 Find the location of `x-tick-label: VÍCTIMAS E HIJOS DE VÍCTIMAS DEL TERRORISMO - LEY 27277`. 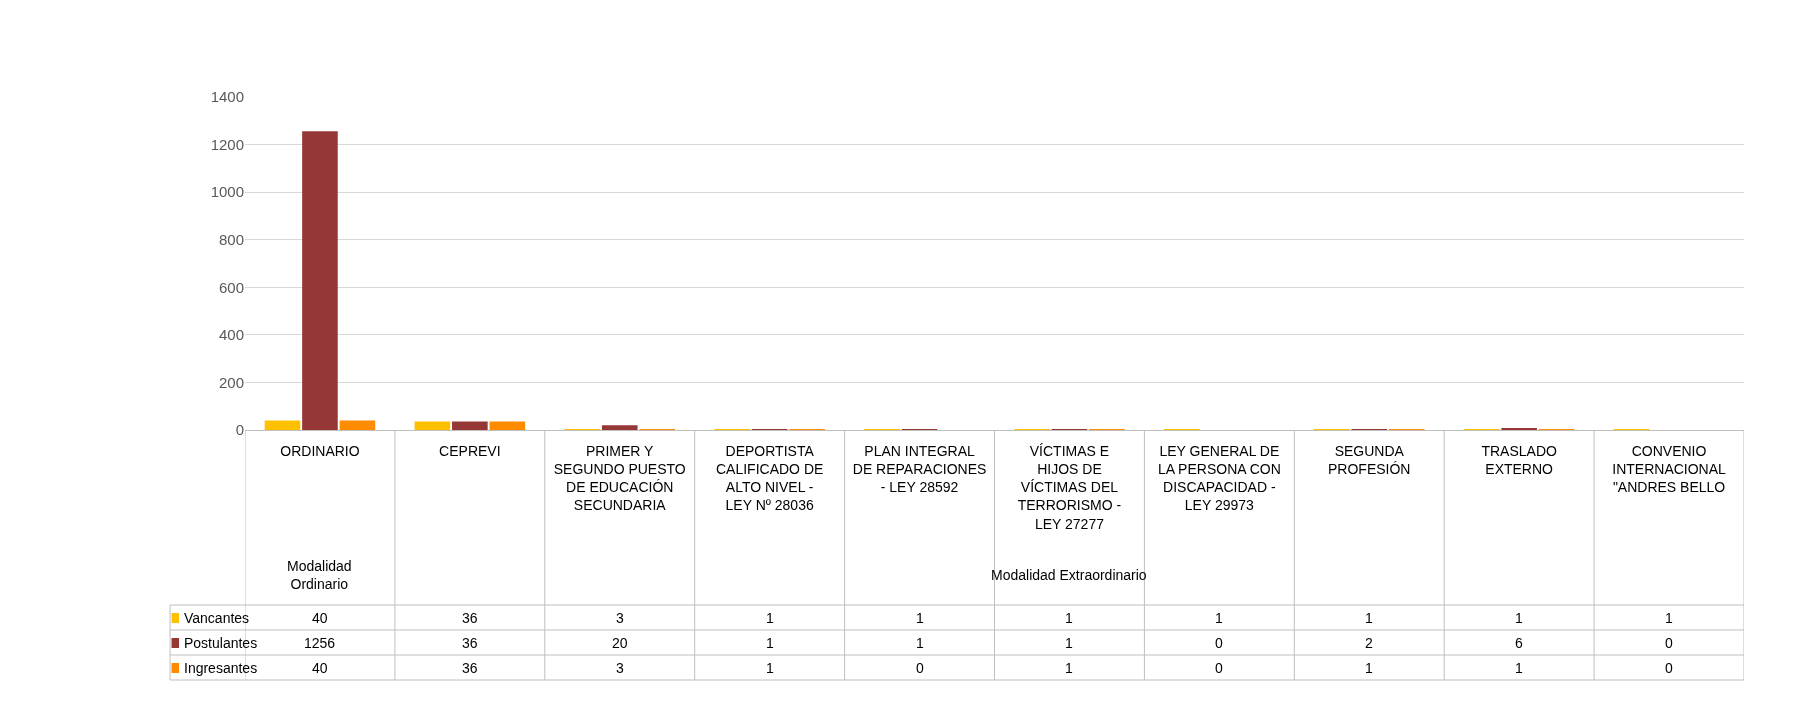

x-tick-label: VÍCTIMAS E HIJOS DE VÍCTIMAS DEL TERRORISMO - LEY 27277 is located at coordinates (1069, 487).